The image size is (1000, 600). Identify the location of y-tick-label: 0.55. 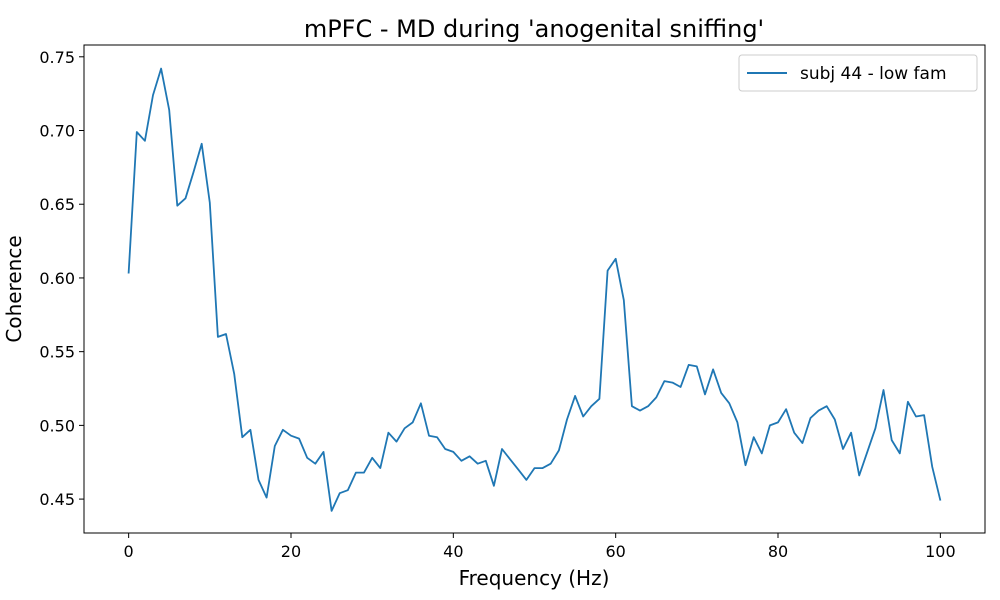
(57, 352).